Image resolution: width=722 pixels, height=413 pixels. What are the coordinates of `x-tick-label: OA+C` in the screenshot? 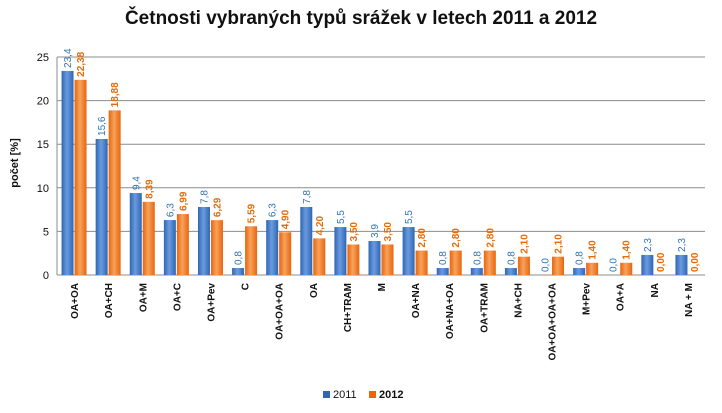 It's located at (177, 297).